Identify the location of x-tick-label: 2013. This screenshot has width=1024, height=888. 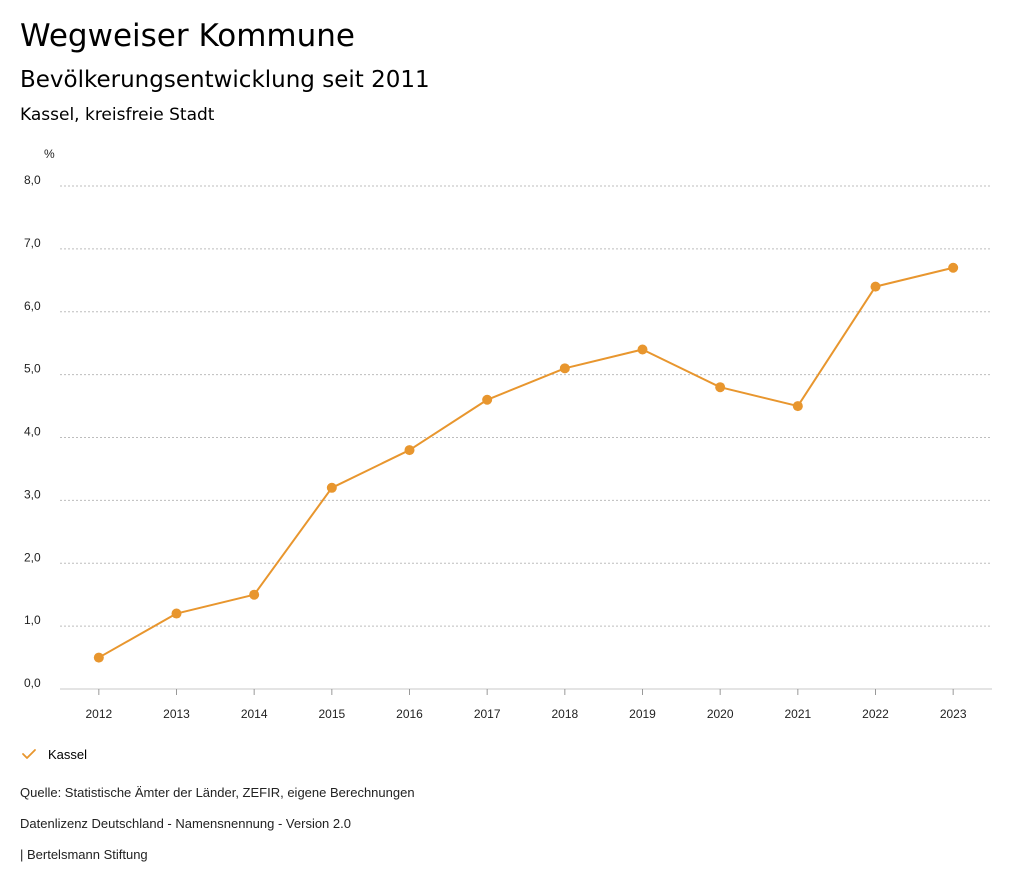
(176, 714).